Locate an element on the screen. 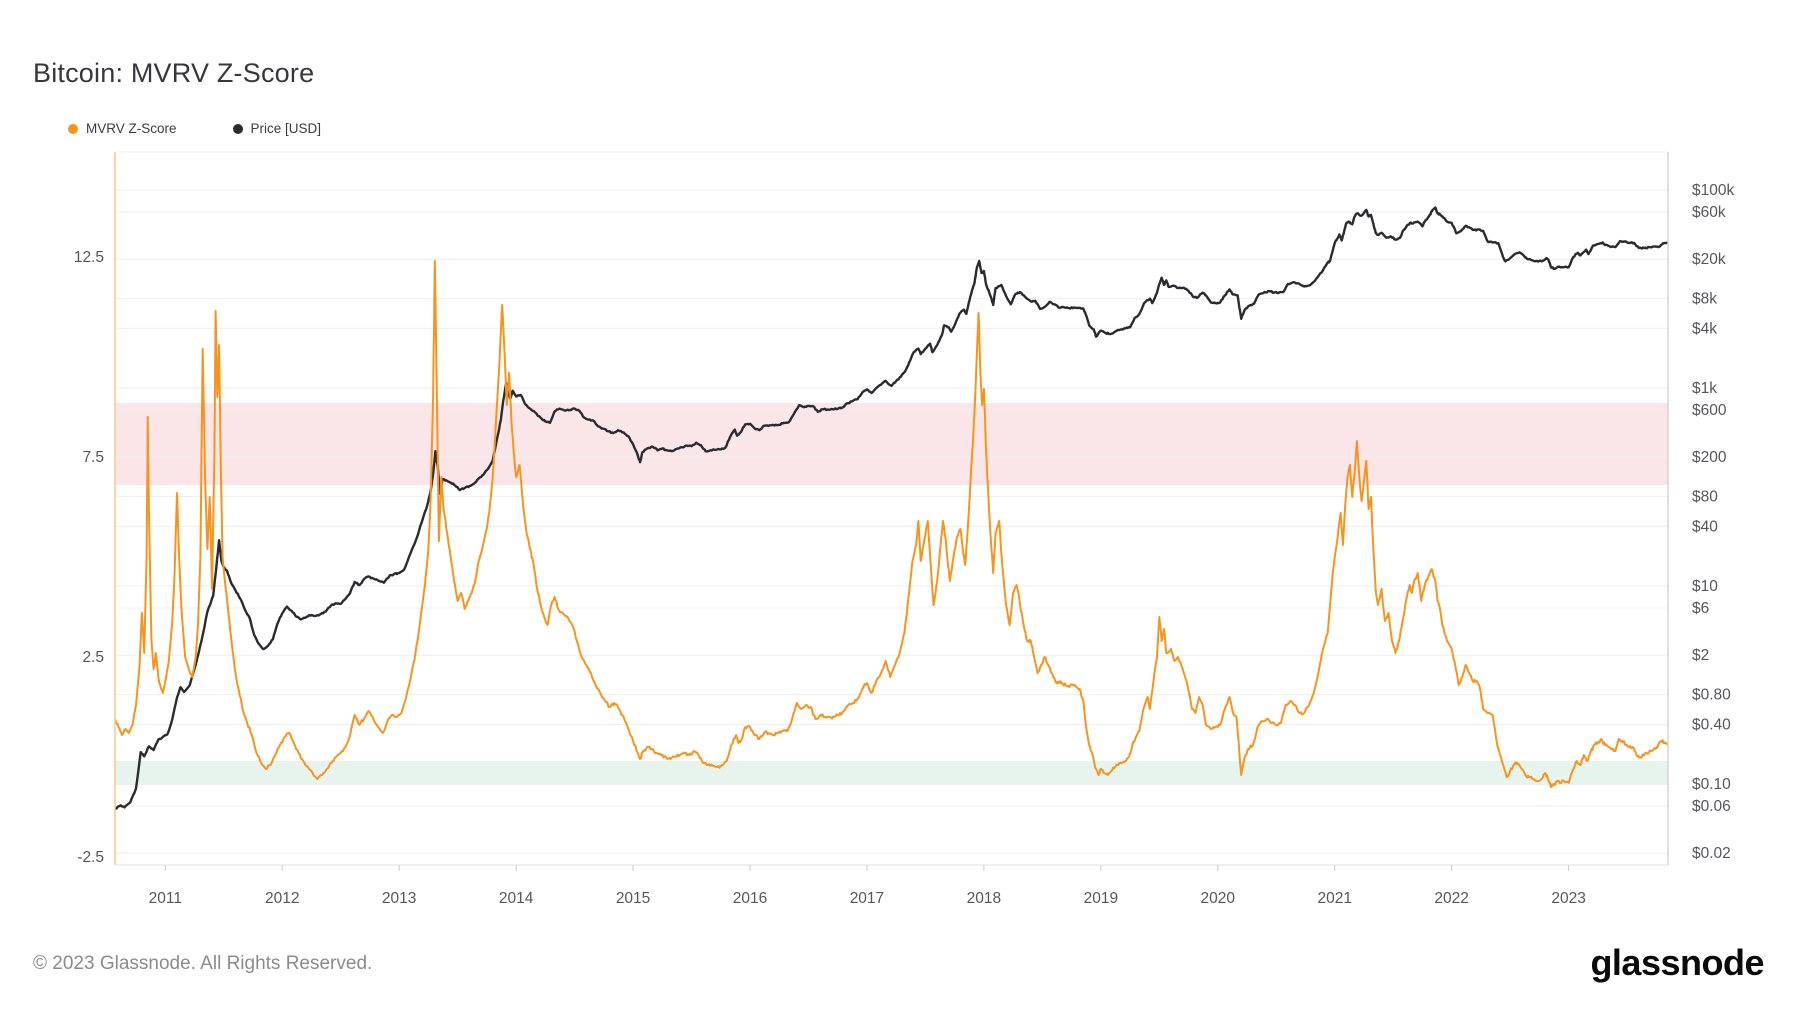 Image resolution: width=1800 pixels, height=1018 pixels. overvalued-band is located at coordinates (891, 444).